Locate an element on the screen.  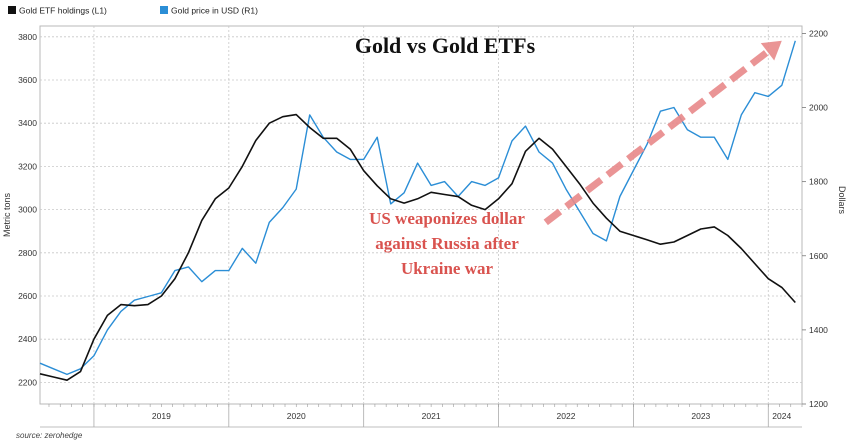
left-tick-label: 2600 is located at coordinates (27, 296).